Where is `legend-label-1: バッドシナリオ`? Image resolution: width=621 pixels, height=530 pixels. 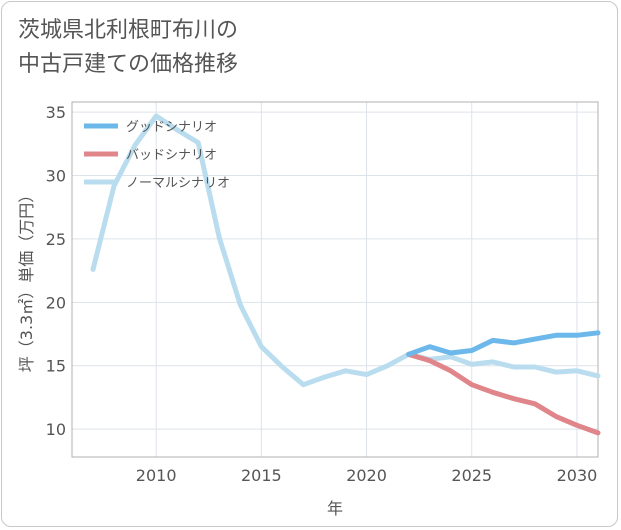 legend-label-1: バッドシナリオ is located at coordinates (171, 155).